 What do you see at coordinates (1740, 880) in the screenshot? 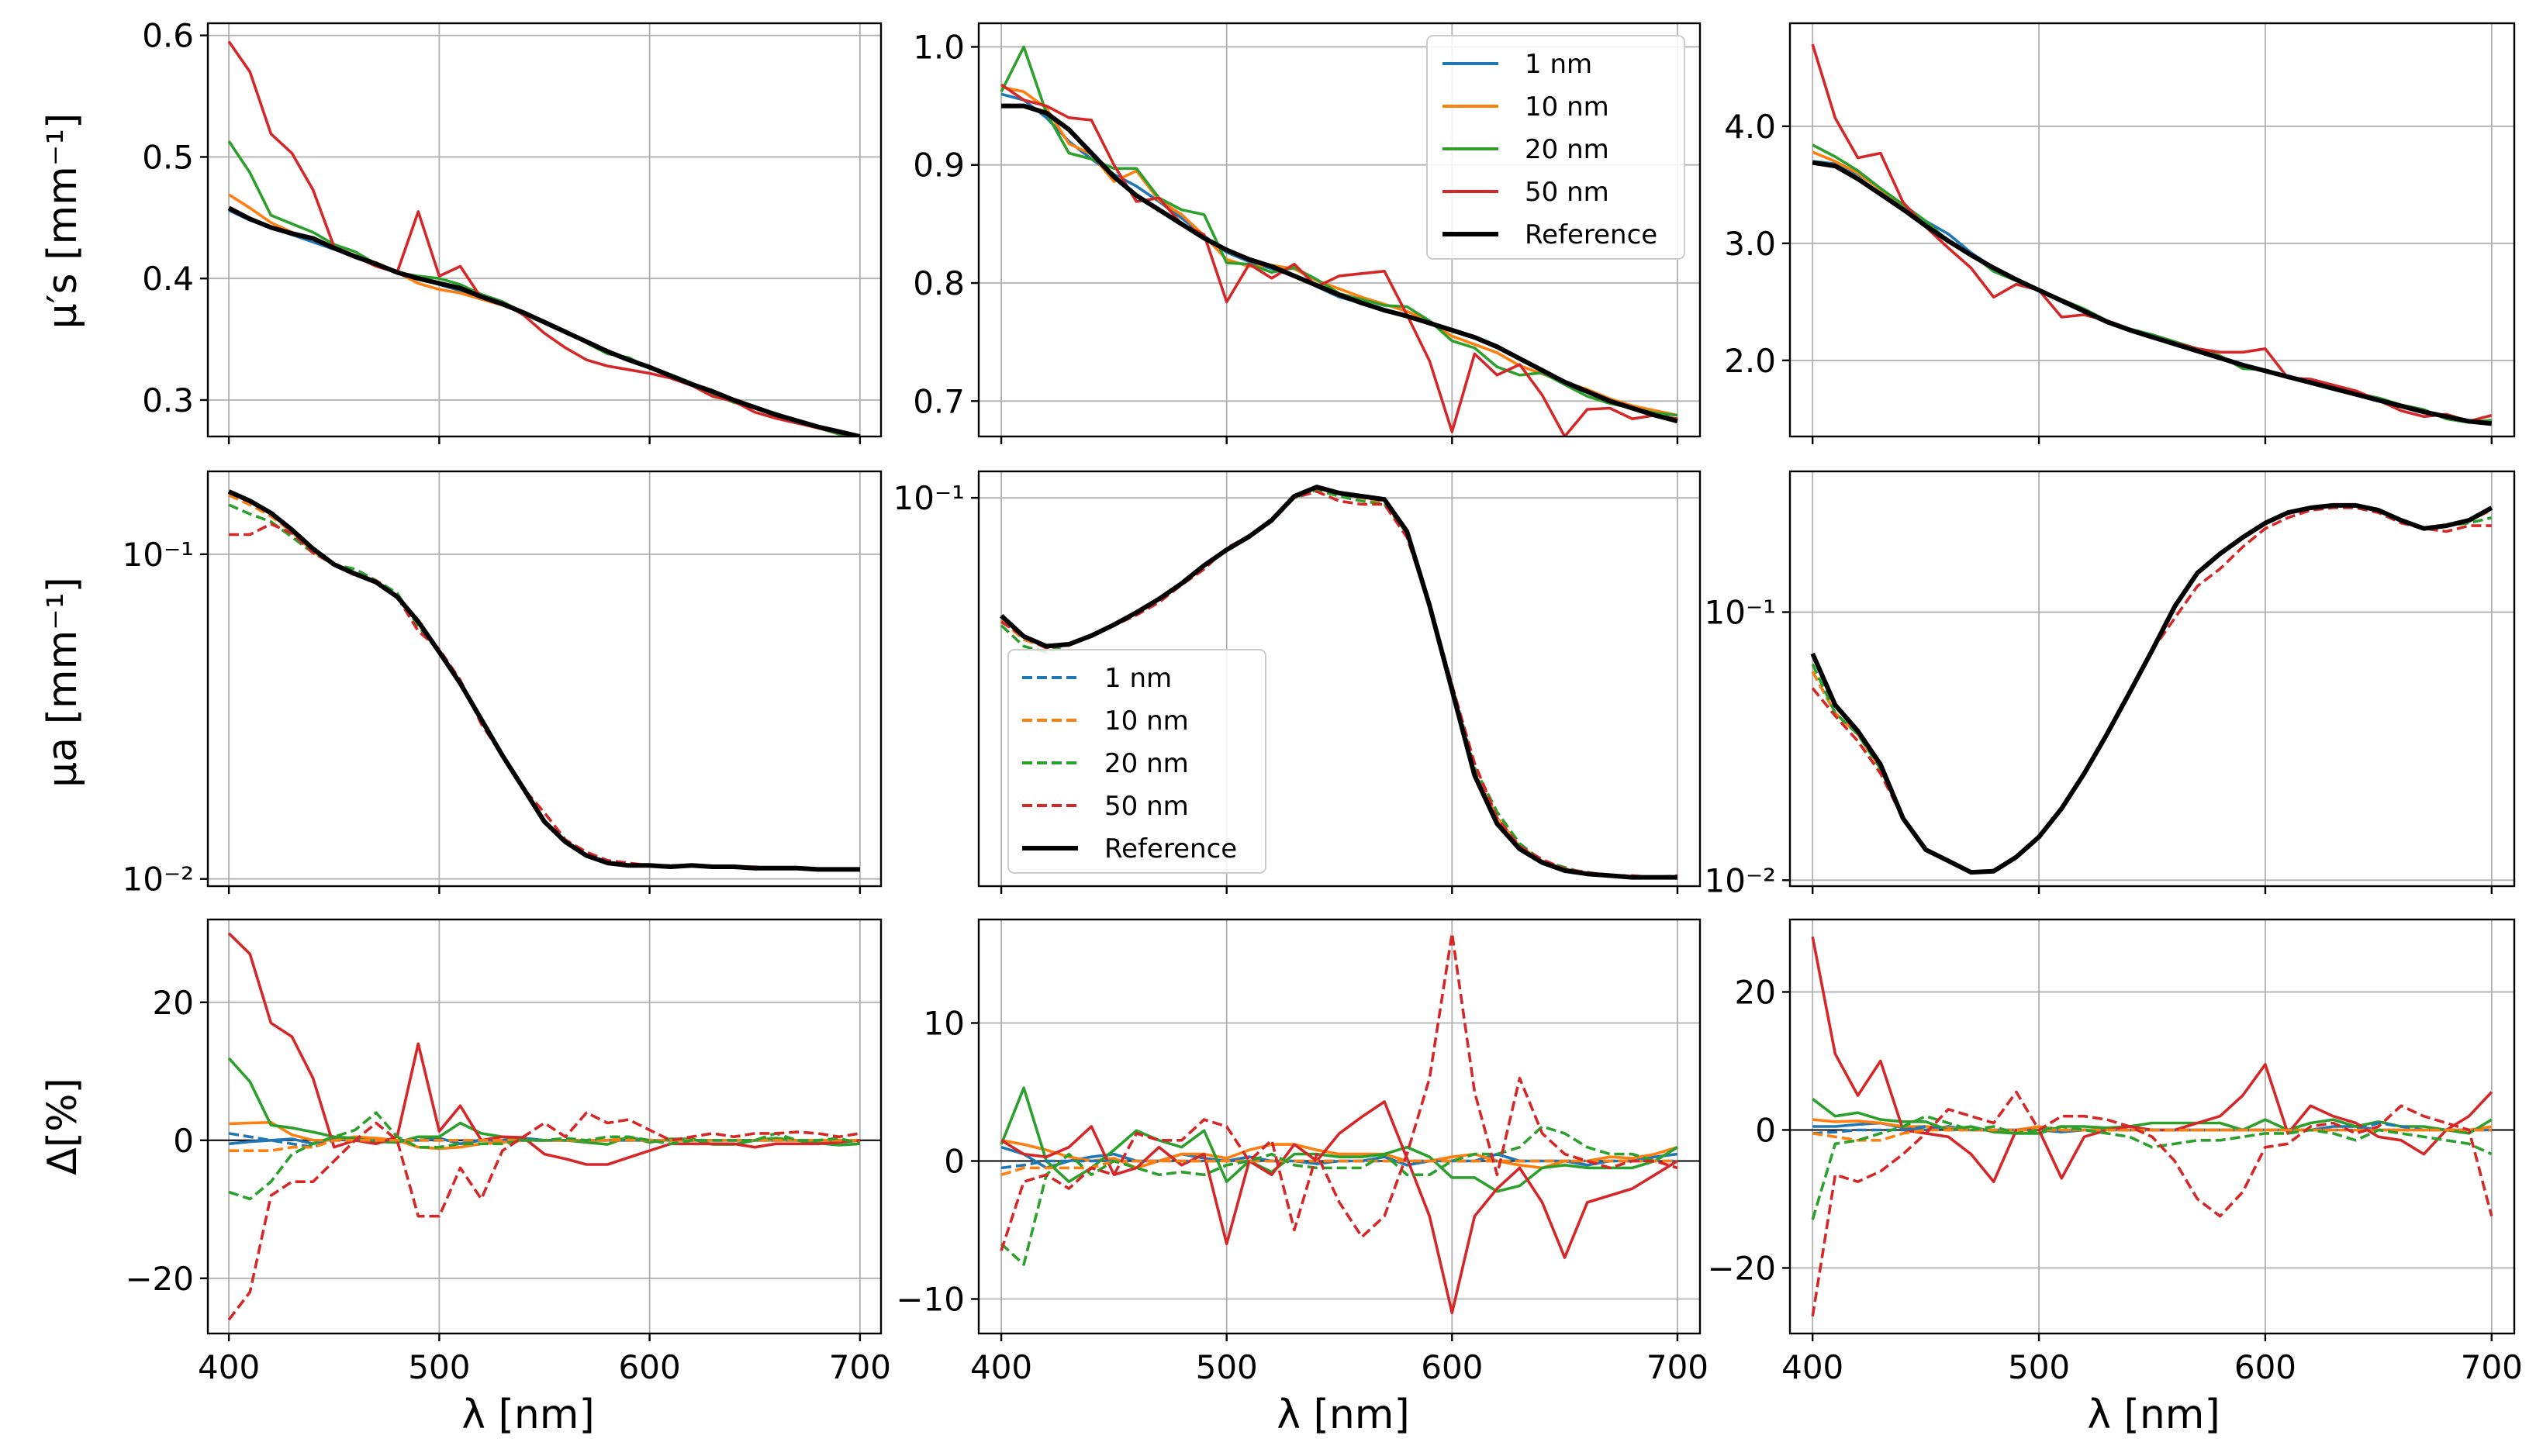
I see `y-tick-label: 10⁻²` at bounding box center [1740, 880].